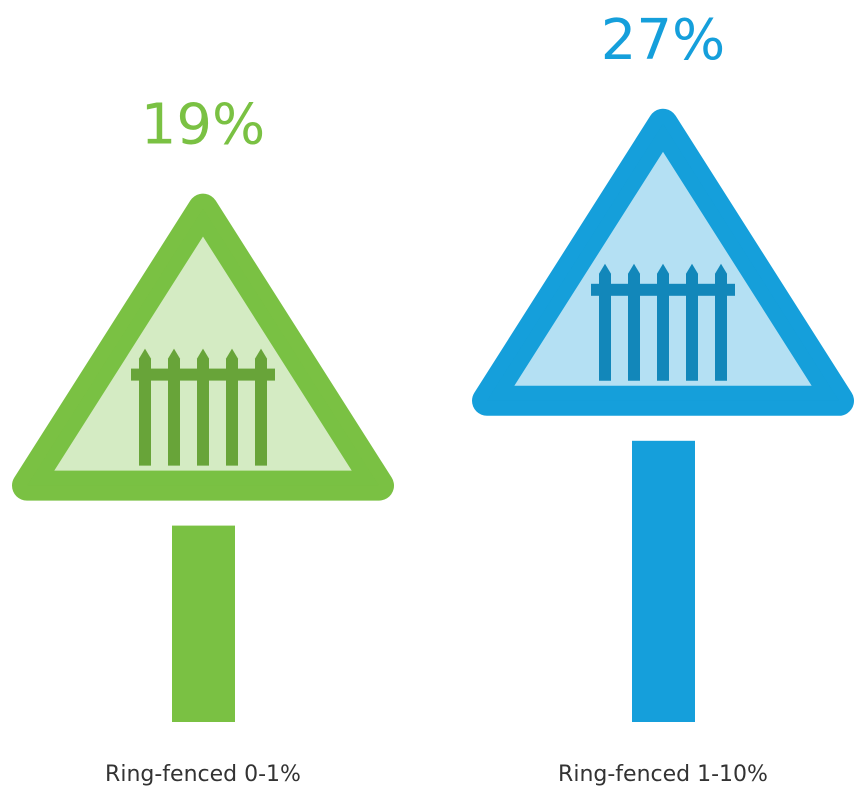 The image size is (859, 797). What do you see at coordinates (663, 774) in the screenshot?
I see `category-label: Ring-fenced 1-10%` at bounding box center [663, 774].